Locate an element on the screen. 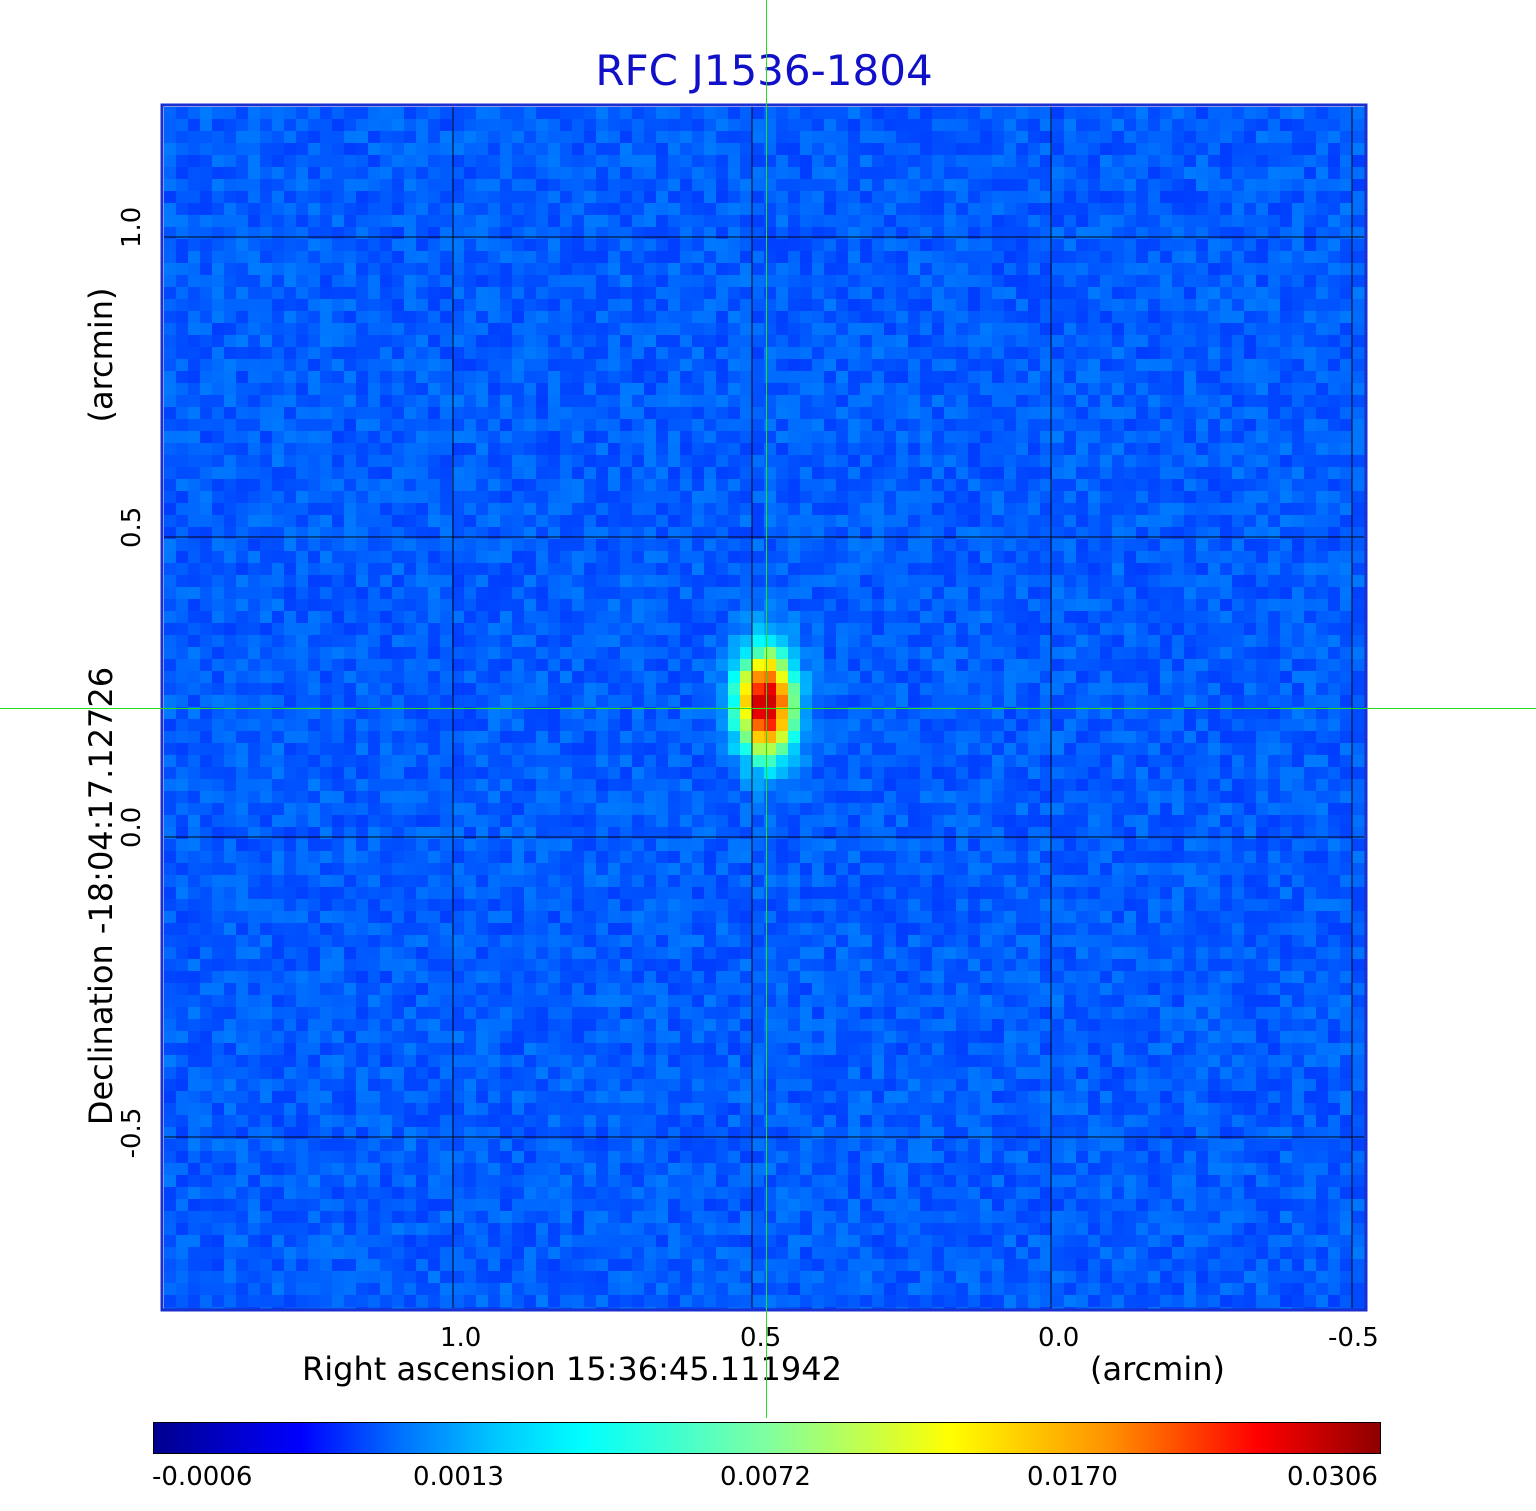 This screenshot has width=1536, height=1511. crosshair-vertical is located at coordinates (766, 709).